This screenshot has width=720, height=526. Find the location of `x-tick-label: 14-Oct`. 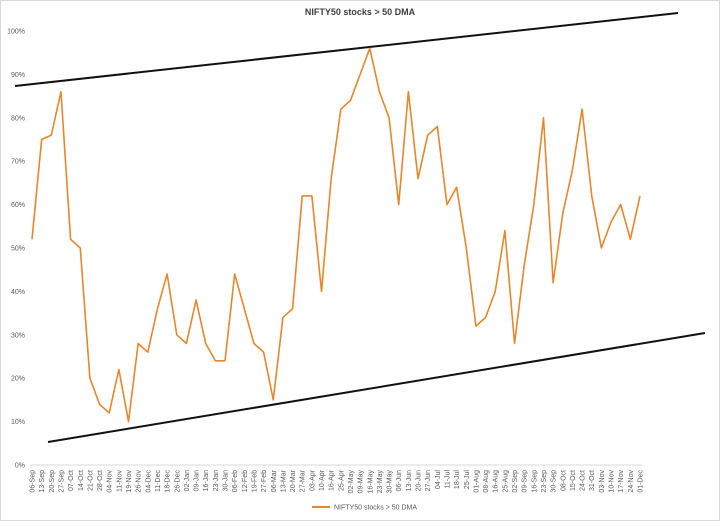

x-tick-label: 14-Oct is located at coordinates (81, 480).